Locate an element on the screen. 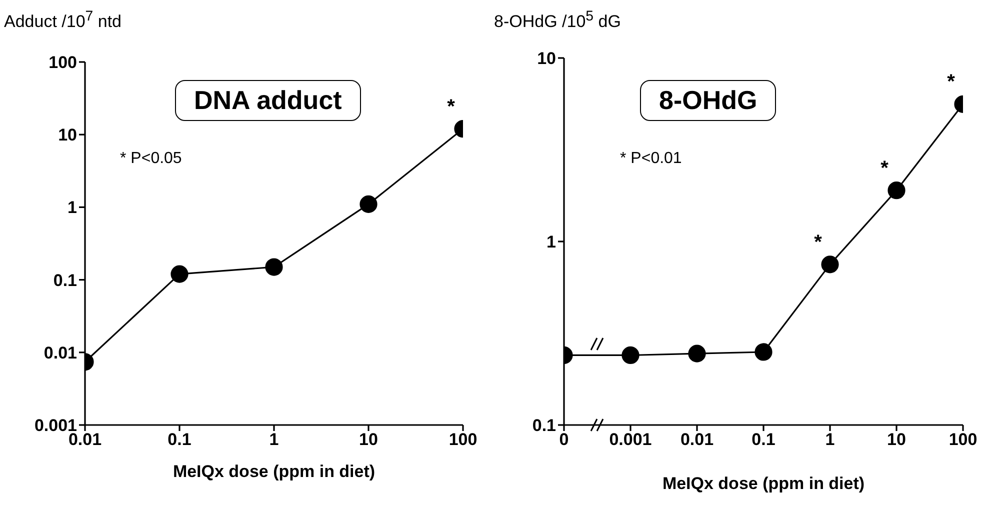  annotation: * P<0.01 is located at coordinates (651, 158).